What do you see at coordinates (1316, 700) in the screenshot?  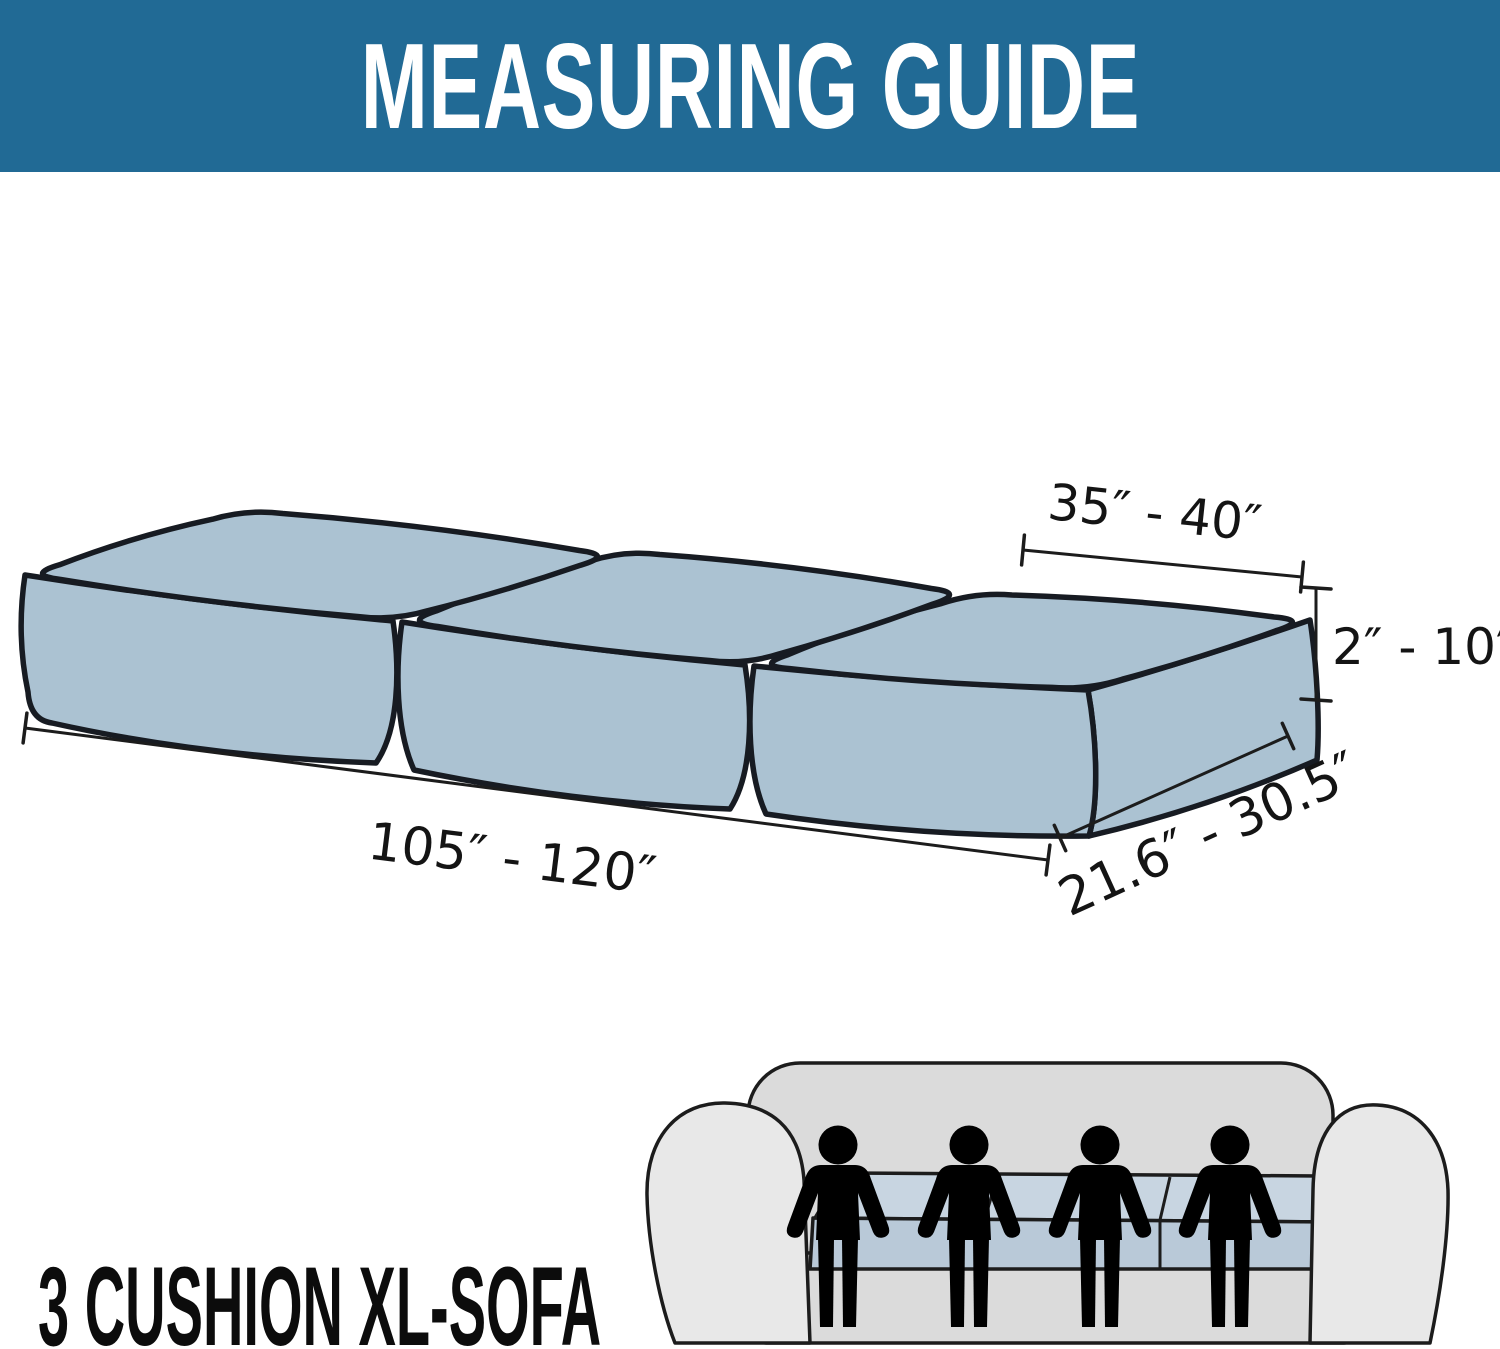 I see `thickness-tick-bottom` at bounding box center [1316, 700].